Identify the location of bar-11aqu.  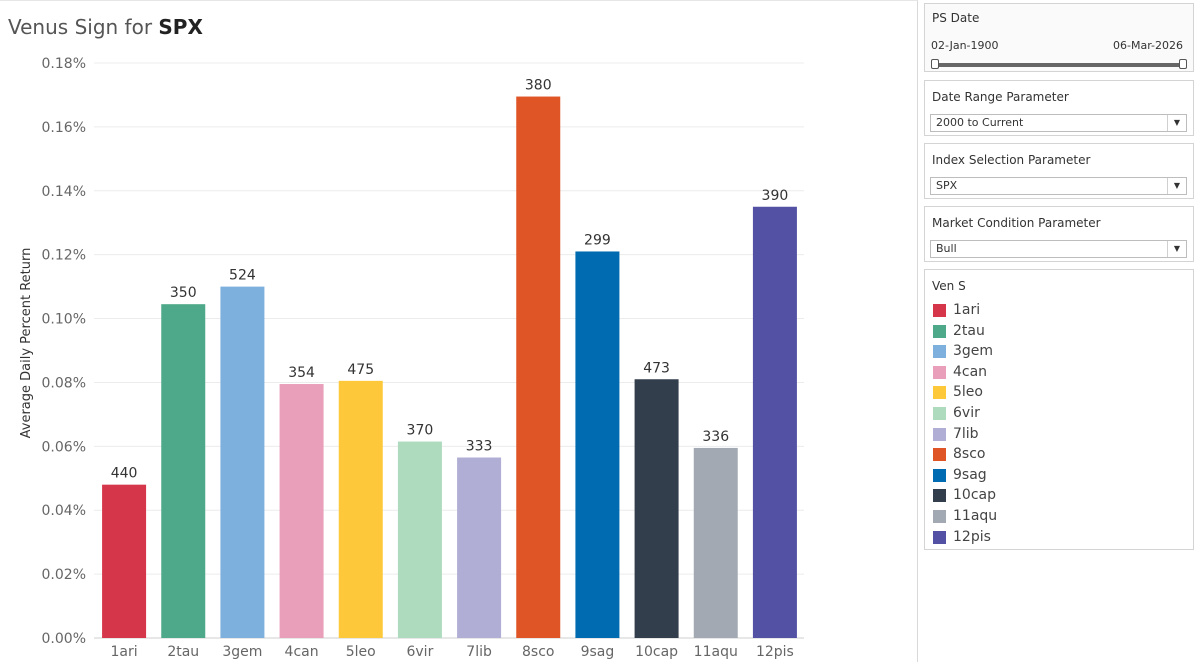
(715, 542).